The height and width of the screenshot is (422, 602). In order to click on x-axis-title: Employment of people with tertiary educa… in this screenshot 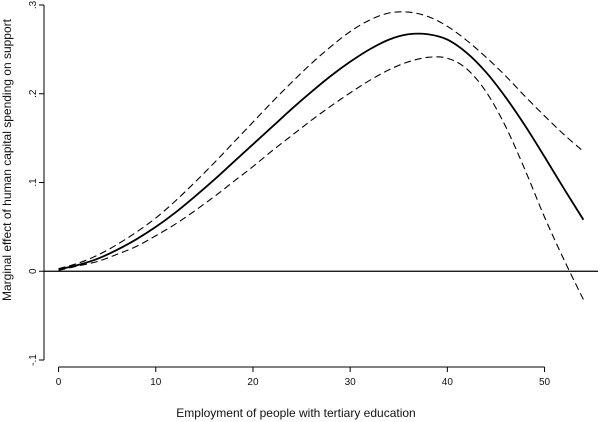, I will do `click(295, 413)`.